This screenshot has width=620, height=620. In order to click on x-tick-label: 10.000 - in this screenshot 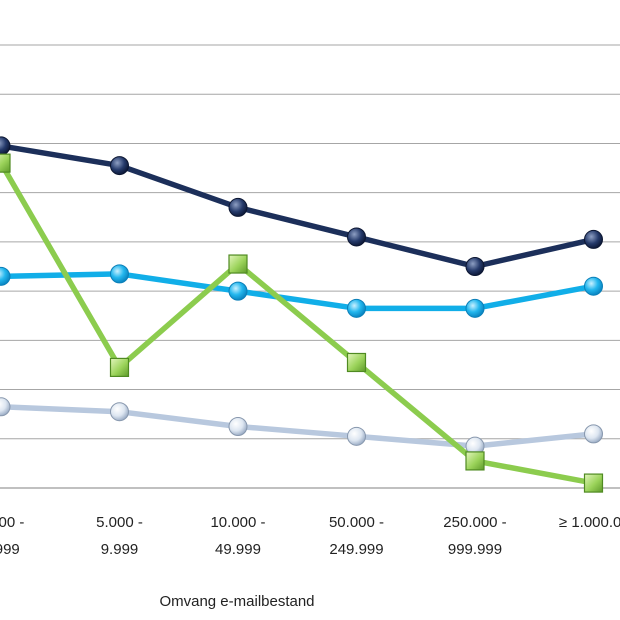, I will do `click(237, 522)`.